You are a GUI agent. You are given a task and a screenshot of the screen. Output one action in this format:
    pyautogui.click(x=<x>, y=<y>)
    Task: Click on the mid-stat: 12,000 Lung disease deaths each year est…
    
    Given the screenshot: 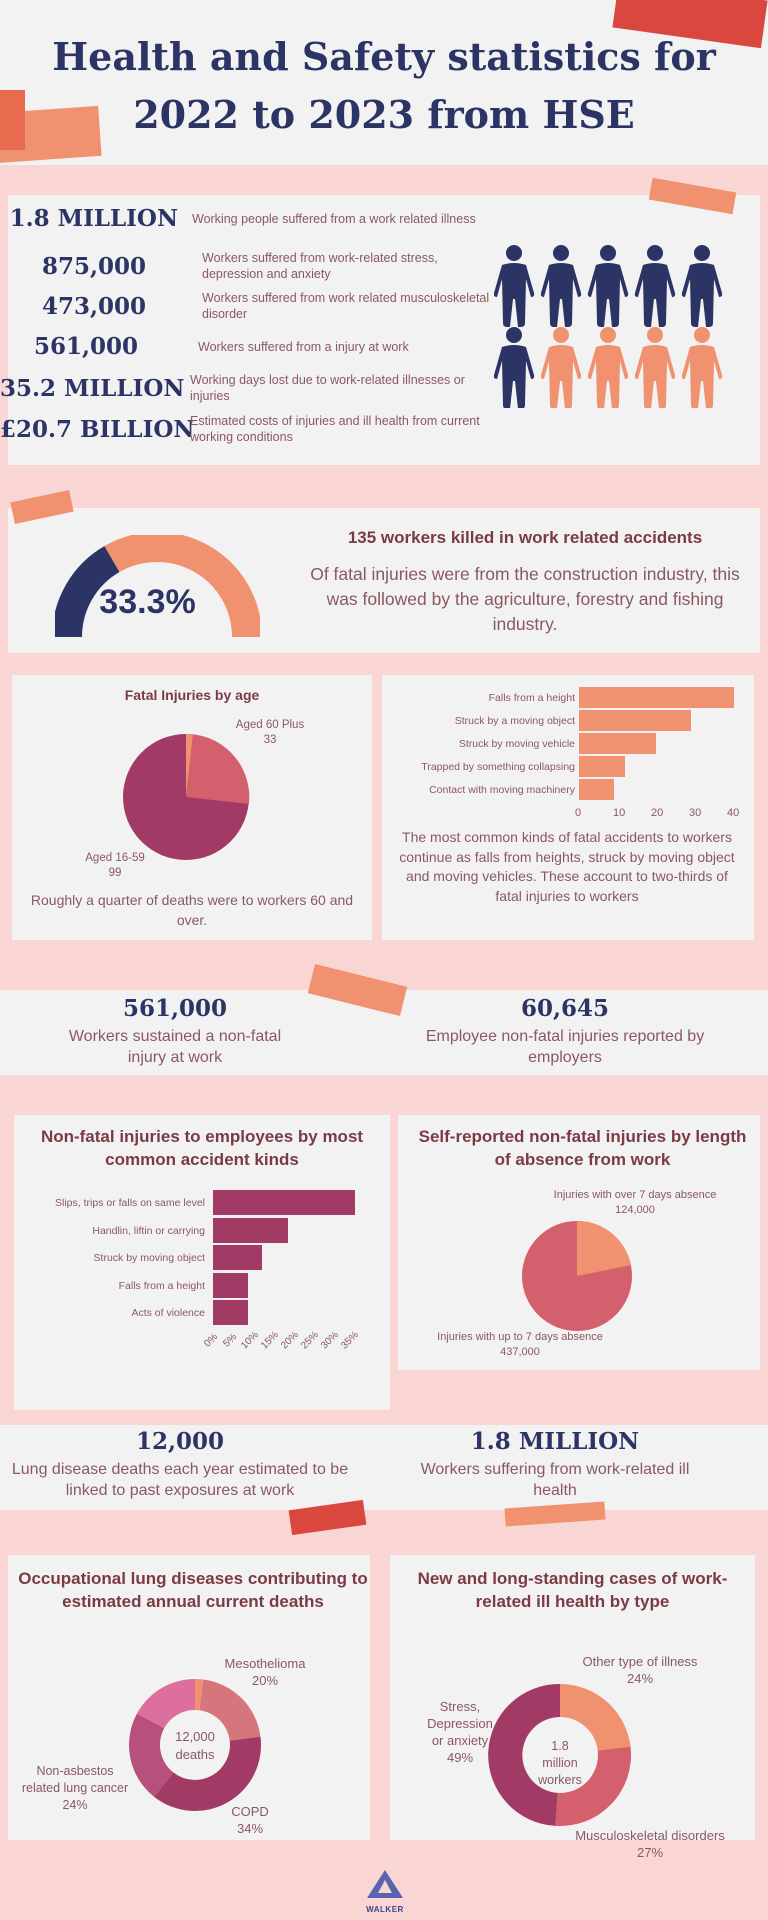 What is the action you would take?
    pyautogui.click(x=180, y=1463)
    